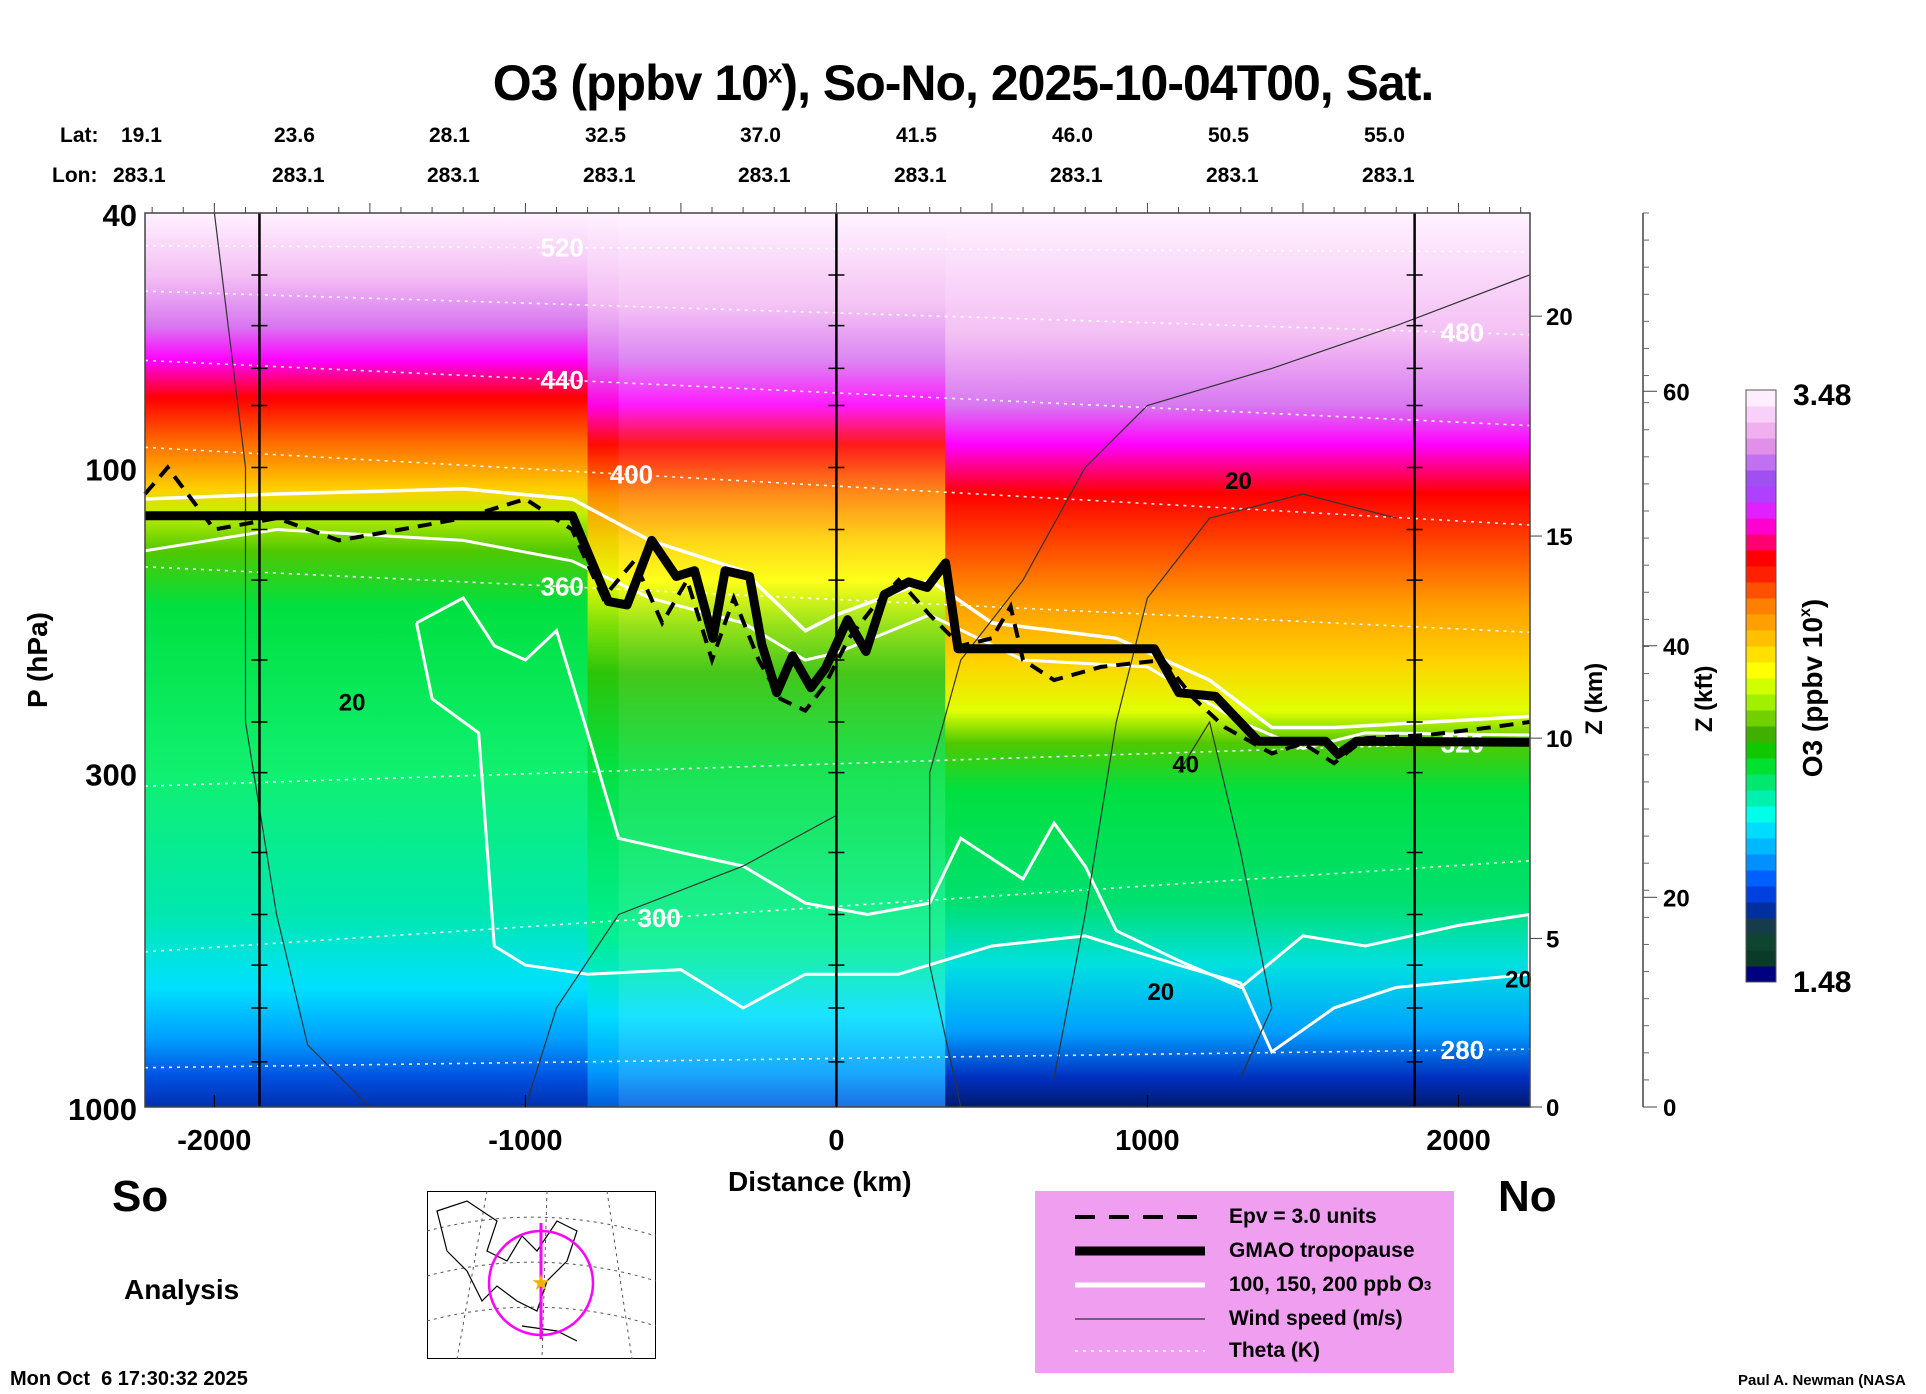  Describe the element at coordinates (294, 135) in the screenshot. I see `lat-value: 23.6` at that location.